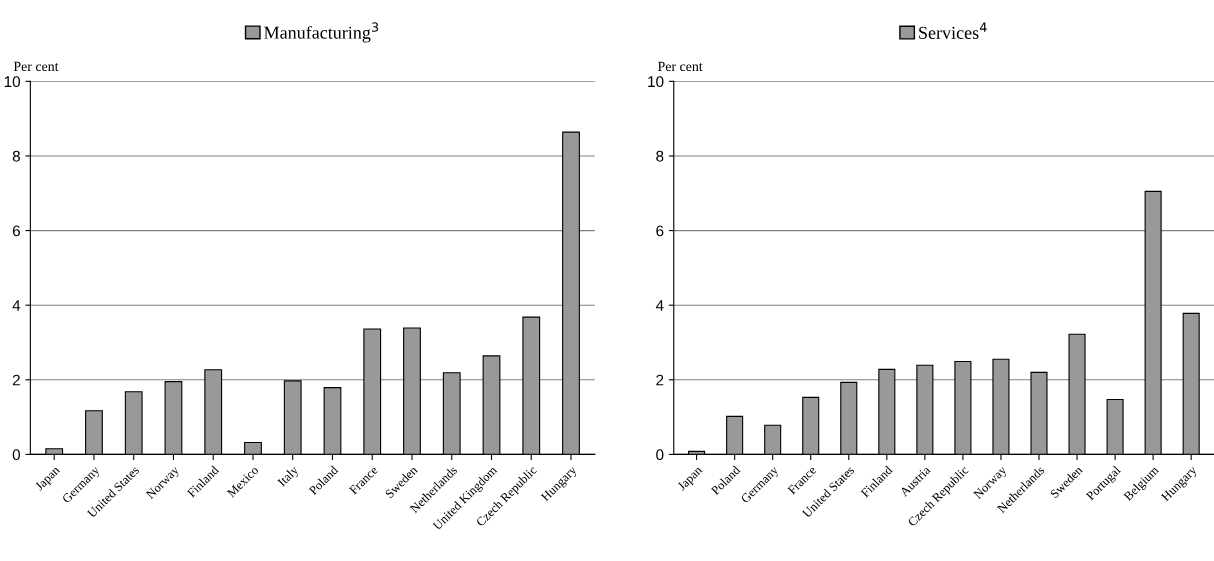  What do you see at coordinates (321, 32) in the screenshot?
I see `legend-label: Manufacturing$^{3}$` at bounding box center [321, 32].